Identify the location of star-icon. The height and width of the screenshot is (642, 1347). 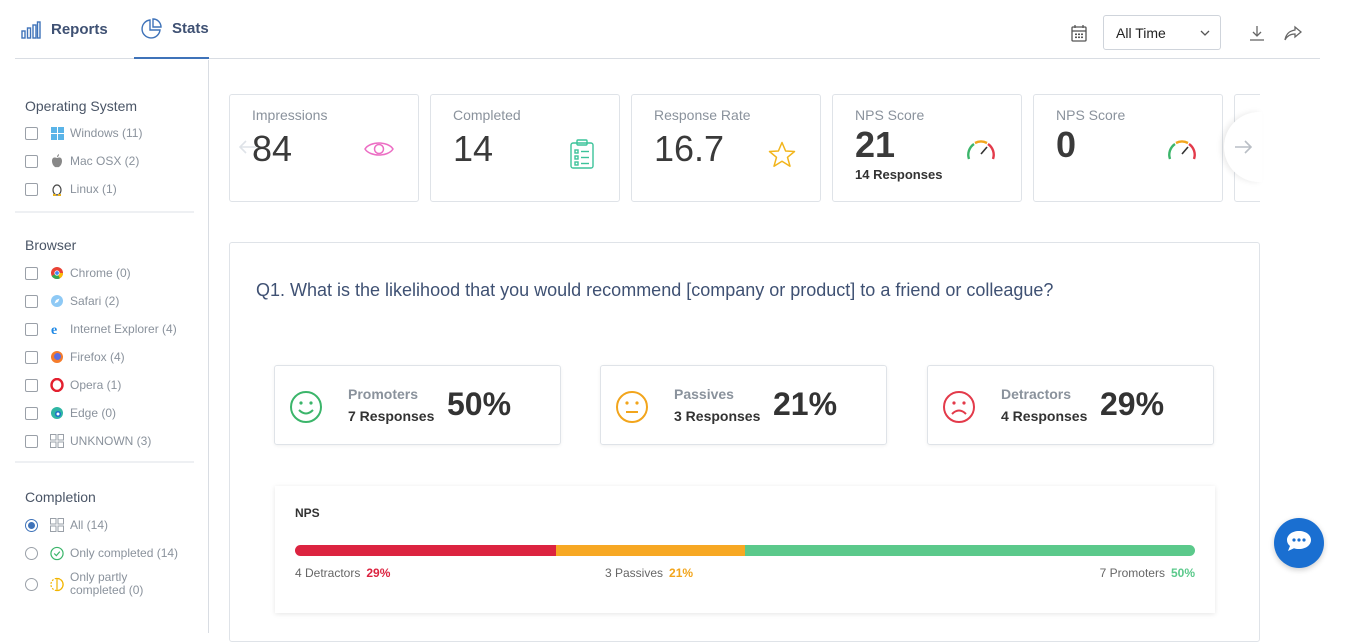
(782, 157).